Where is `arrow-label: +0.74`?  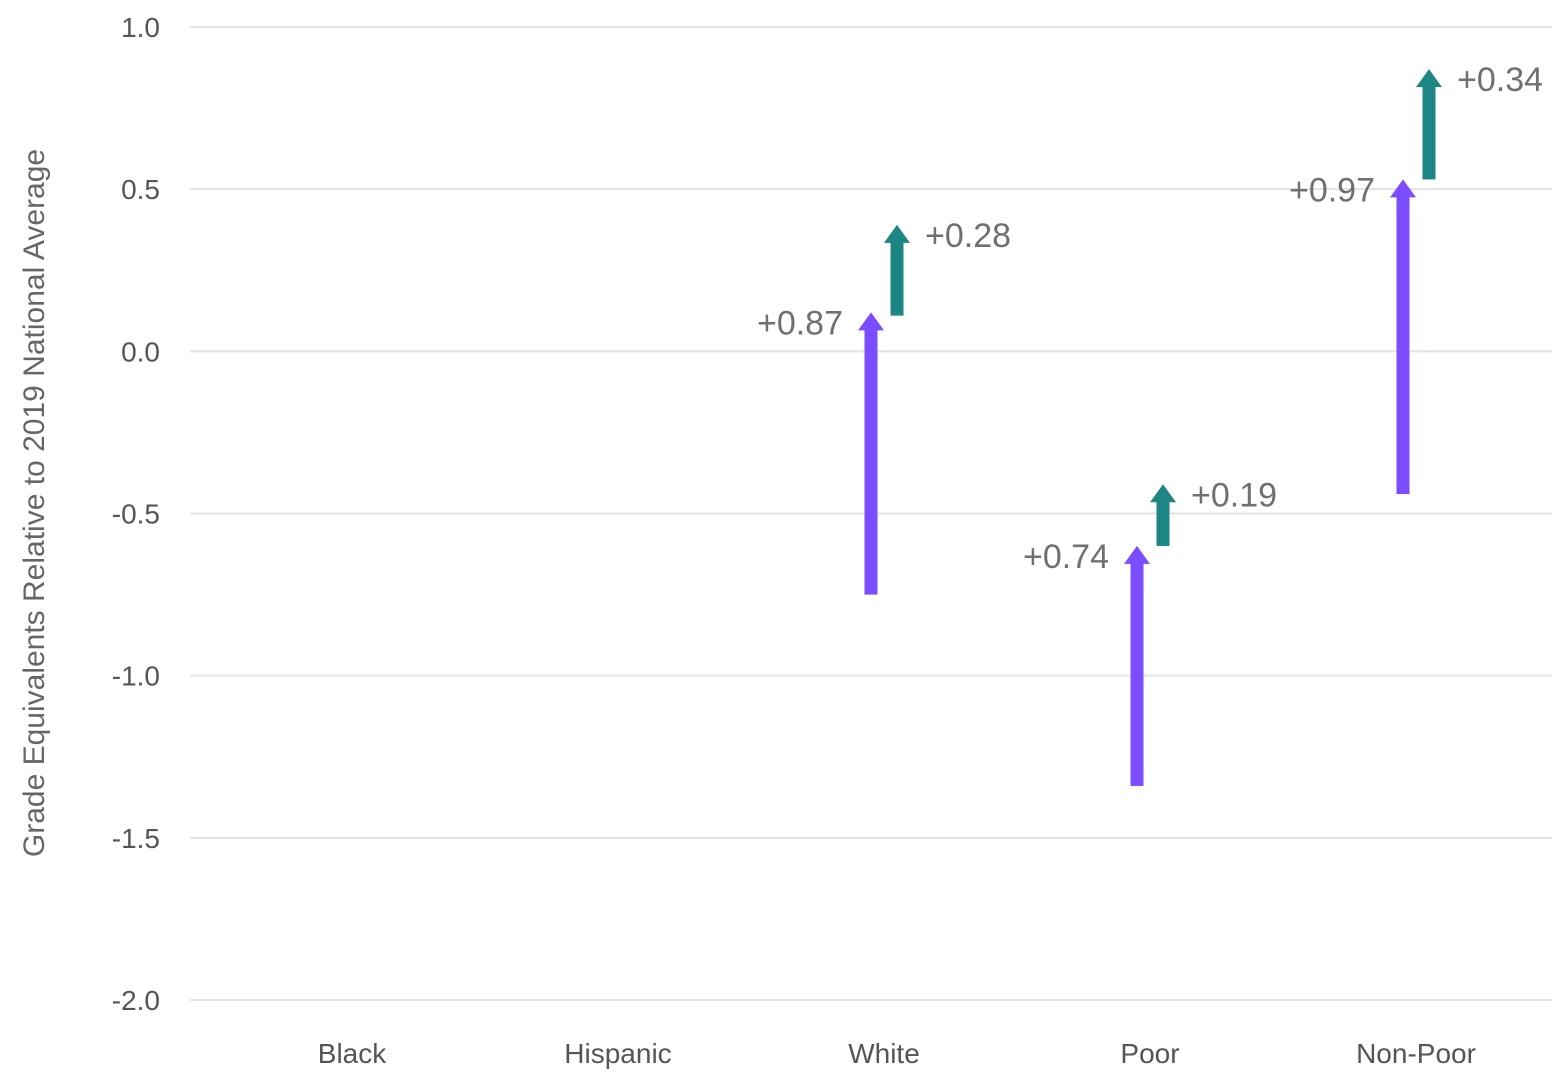 arrow-label: +0.74 is located at coordinates (1066, 557).